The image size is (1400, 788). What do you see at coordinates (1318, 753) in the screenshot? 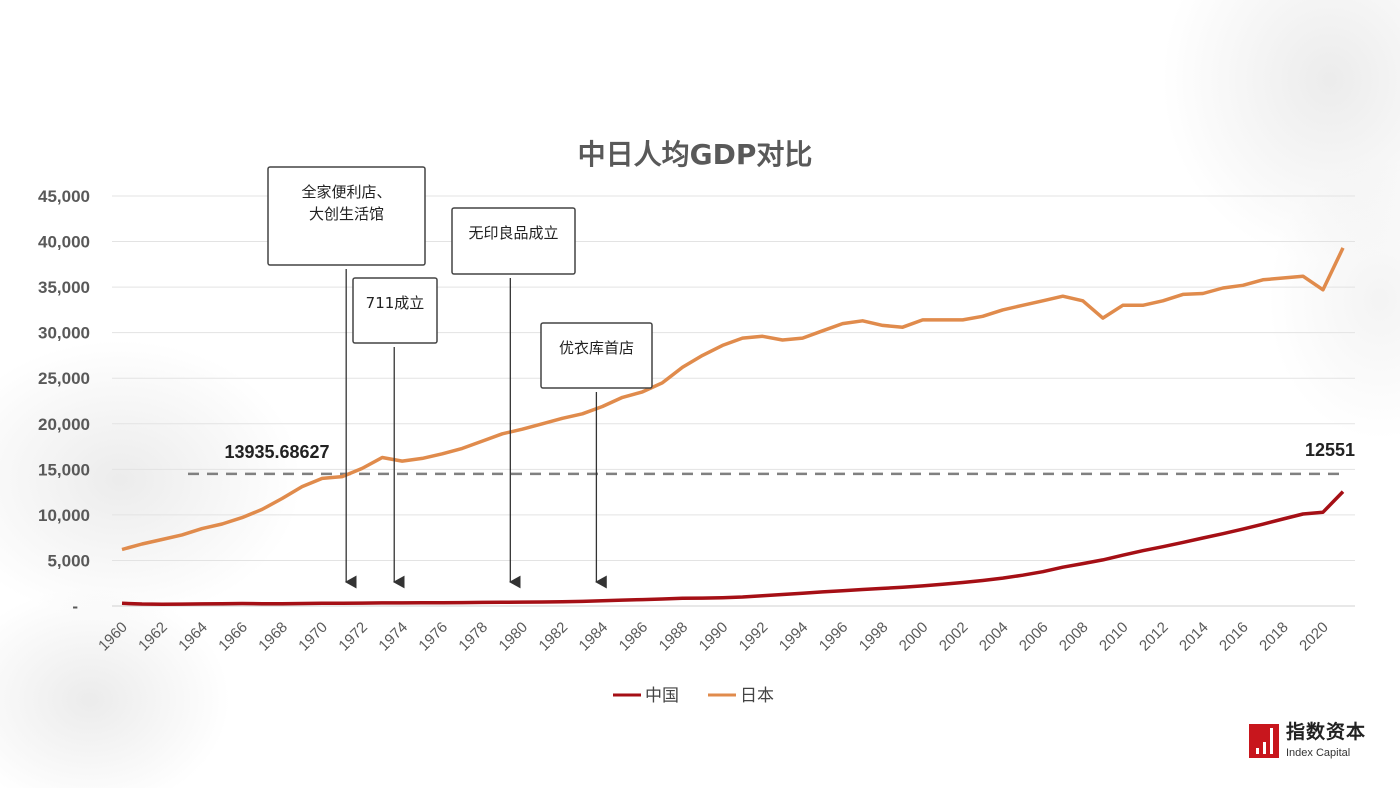
I see `logo-english-text: Index Capital` at bounding box center [1318, 753].